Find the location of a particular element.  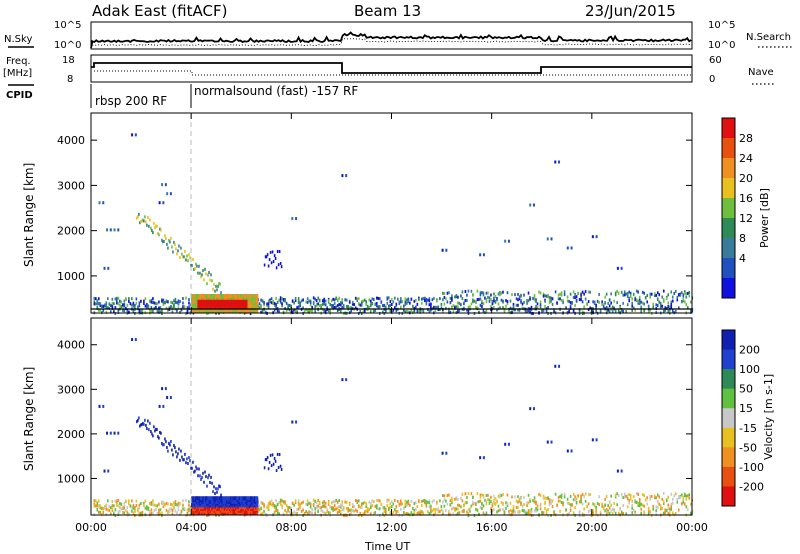

colorbar-tick-label: 20 is located at coordinates (746, 178).